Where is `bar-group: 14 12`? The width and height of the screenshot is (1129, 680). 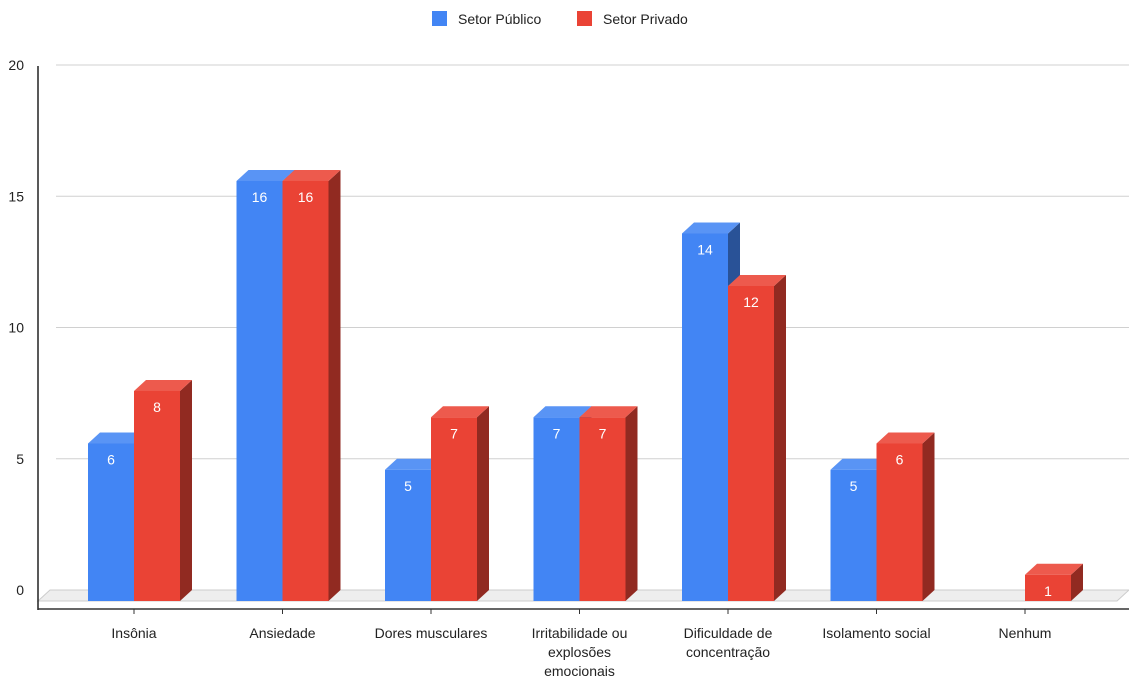 bar-group: 14 12 is located at coordinates (734, 412).